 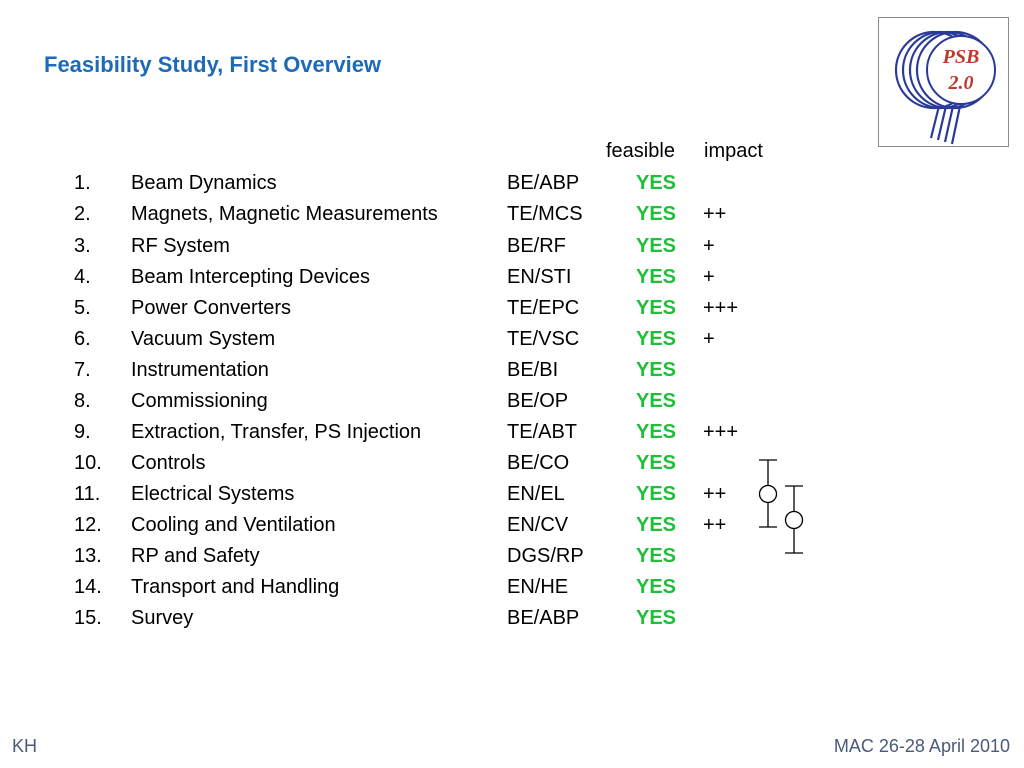 I want to click on row-number: 9., so click(x=82, y=432).